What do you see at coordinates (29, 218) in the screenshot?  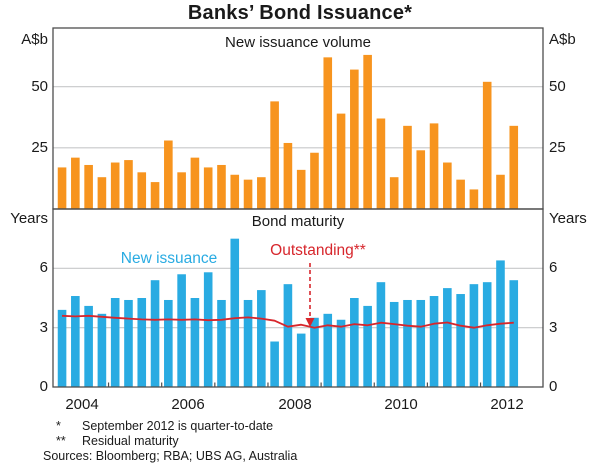 I see `y-unit-bottom-left: Years` at bounding box center [29, 218].